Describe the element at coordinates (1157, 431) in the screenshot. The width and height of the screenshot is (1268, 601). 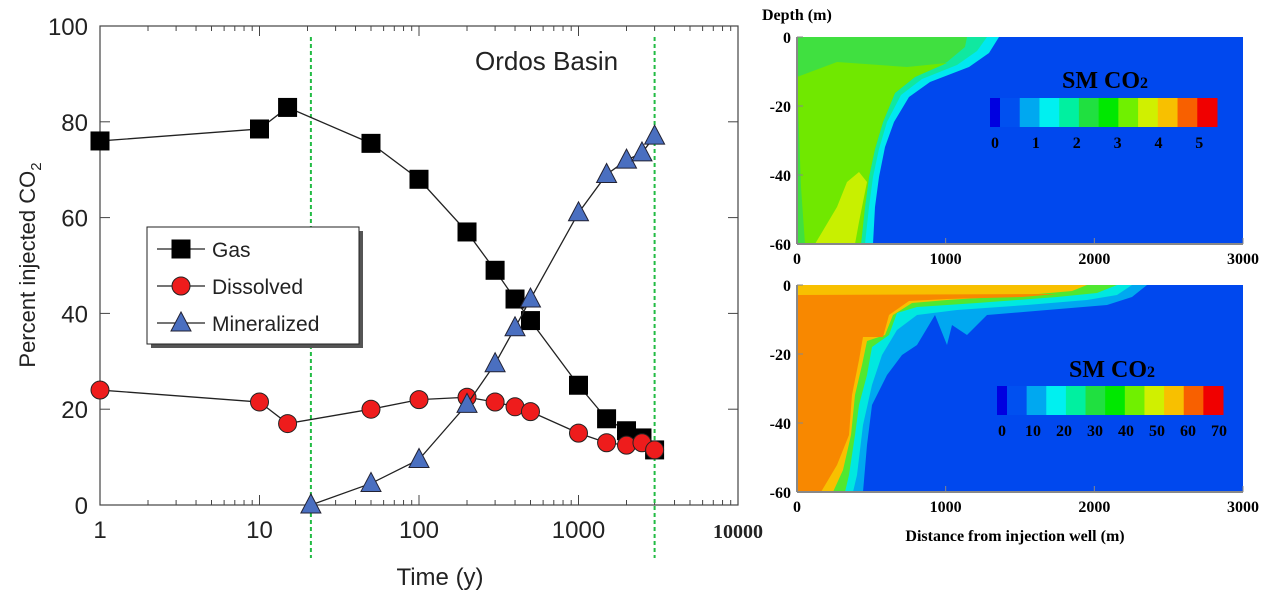
I see `colorbar-tick-label: 50` at that location.